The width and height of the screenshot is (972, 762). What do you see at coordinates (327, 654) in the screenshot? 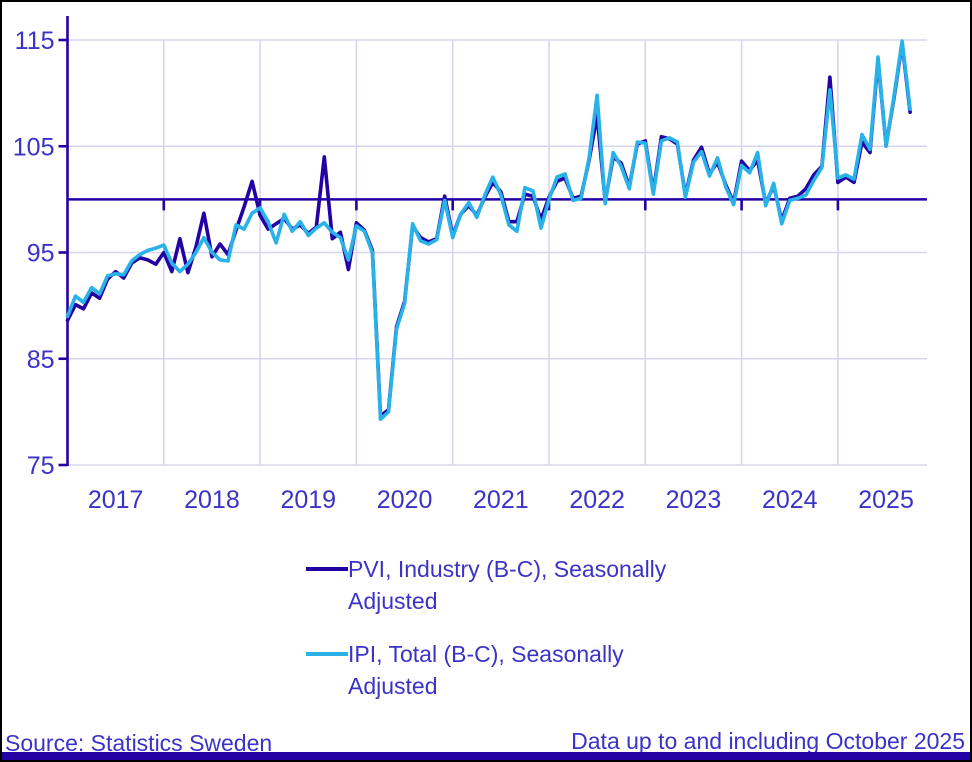
I see `ipi-line-swatch-icon` at bounding box center [327, 654].